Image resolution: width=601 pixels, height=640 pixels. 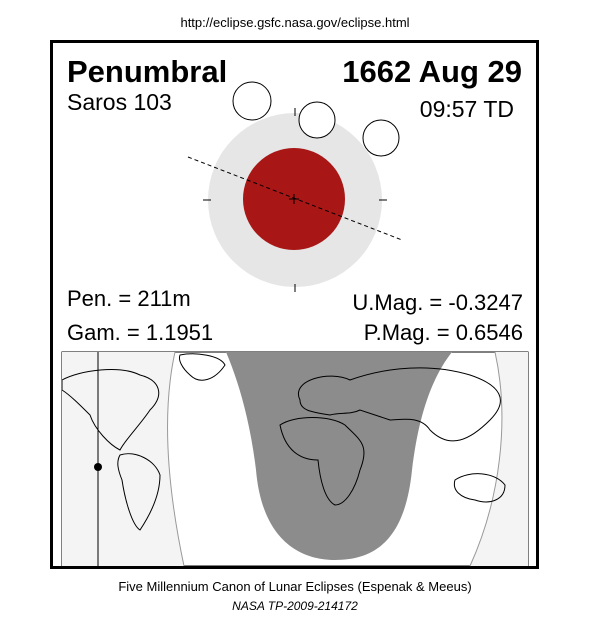 What do you see at coordinates (98, 467) in the screenshot?
I see `sub-lunar-point` at bounding box center [98, 467].